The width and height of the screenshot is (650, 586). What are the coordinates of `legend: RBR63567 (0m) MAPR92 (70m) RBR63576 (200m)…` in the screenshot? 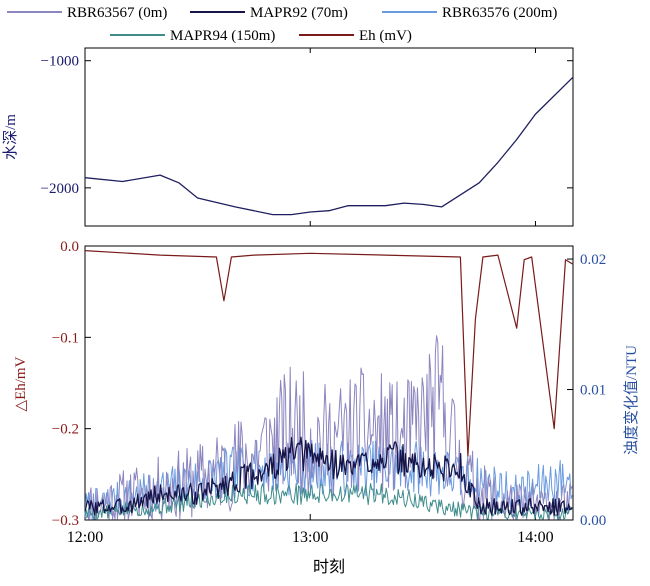 It's located at (282, 24).